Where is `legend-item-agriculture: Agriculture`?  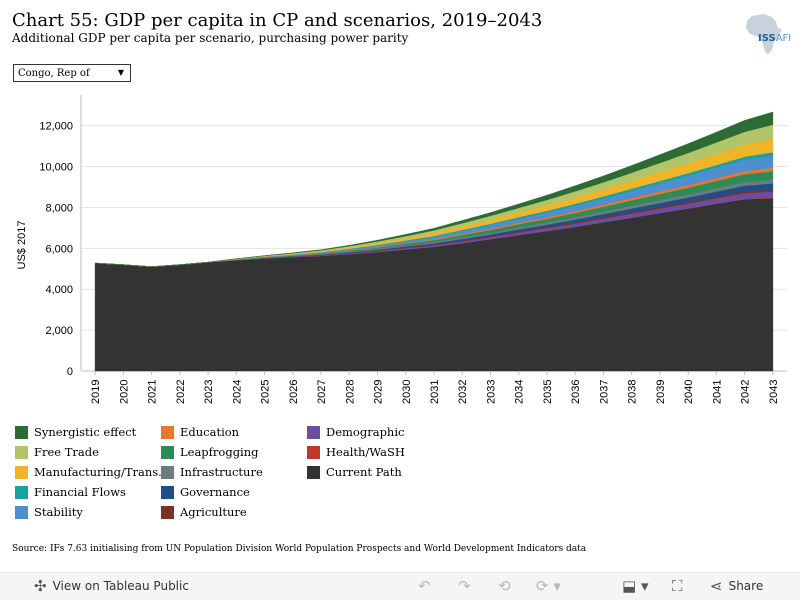
legend-item-agriculture: Agriculture is located at coordinates (204, 512).